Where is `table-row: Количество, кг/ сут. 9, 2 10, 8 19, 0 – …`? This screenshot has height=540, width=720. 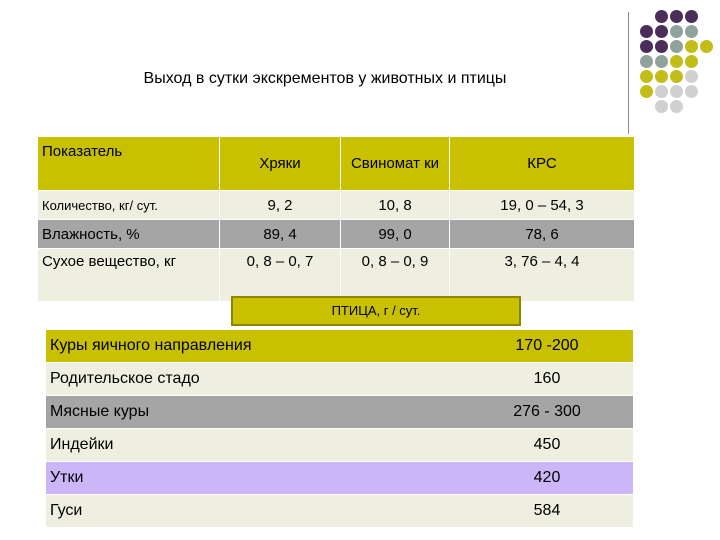
table-row: Количество, кг/ сут. 9, 2 10, 8 19, 0 – … is located at coordinates (336, 205).